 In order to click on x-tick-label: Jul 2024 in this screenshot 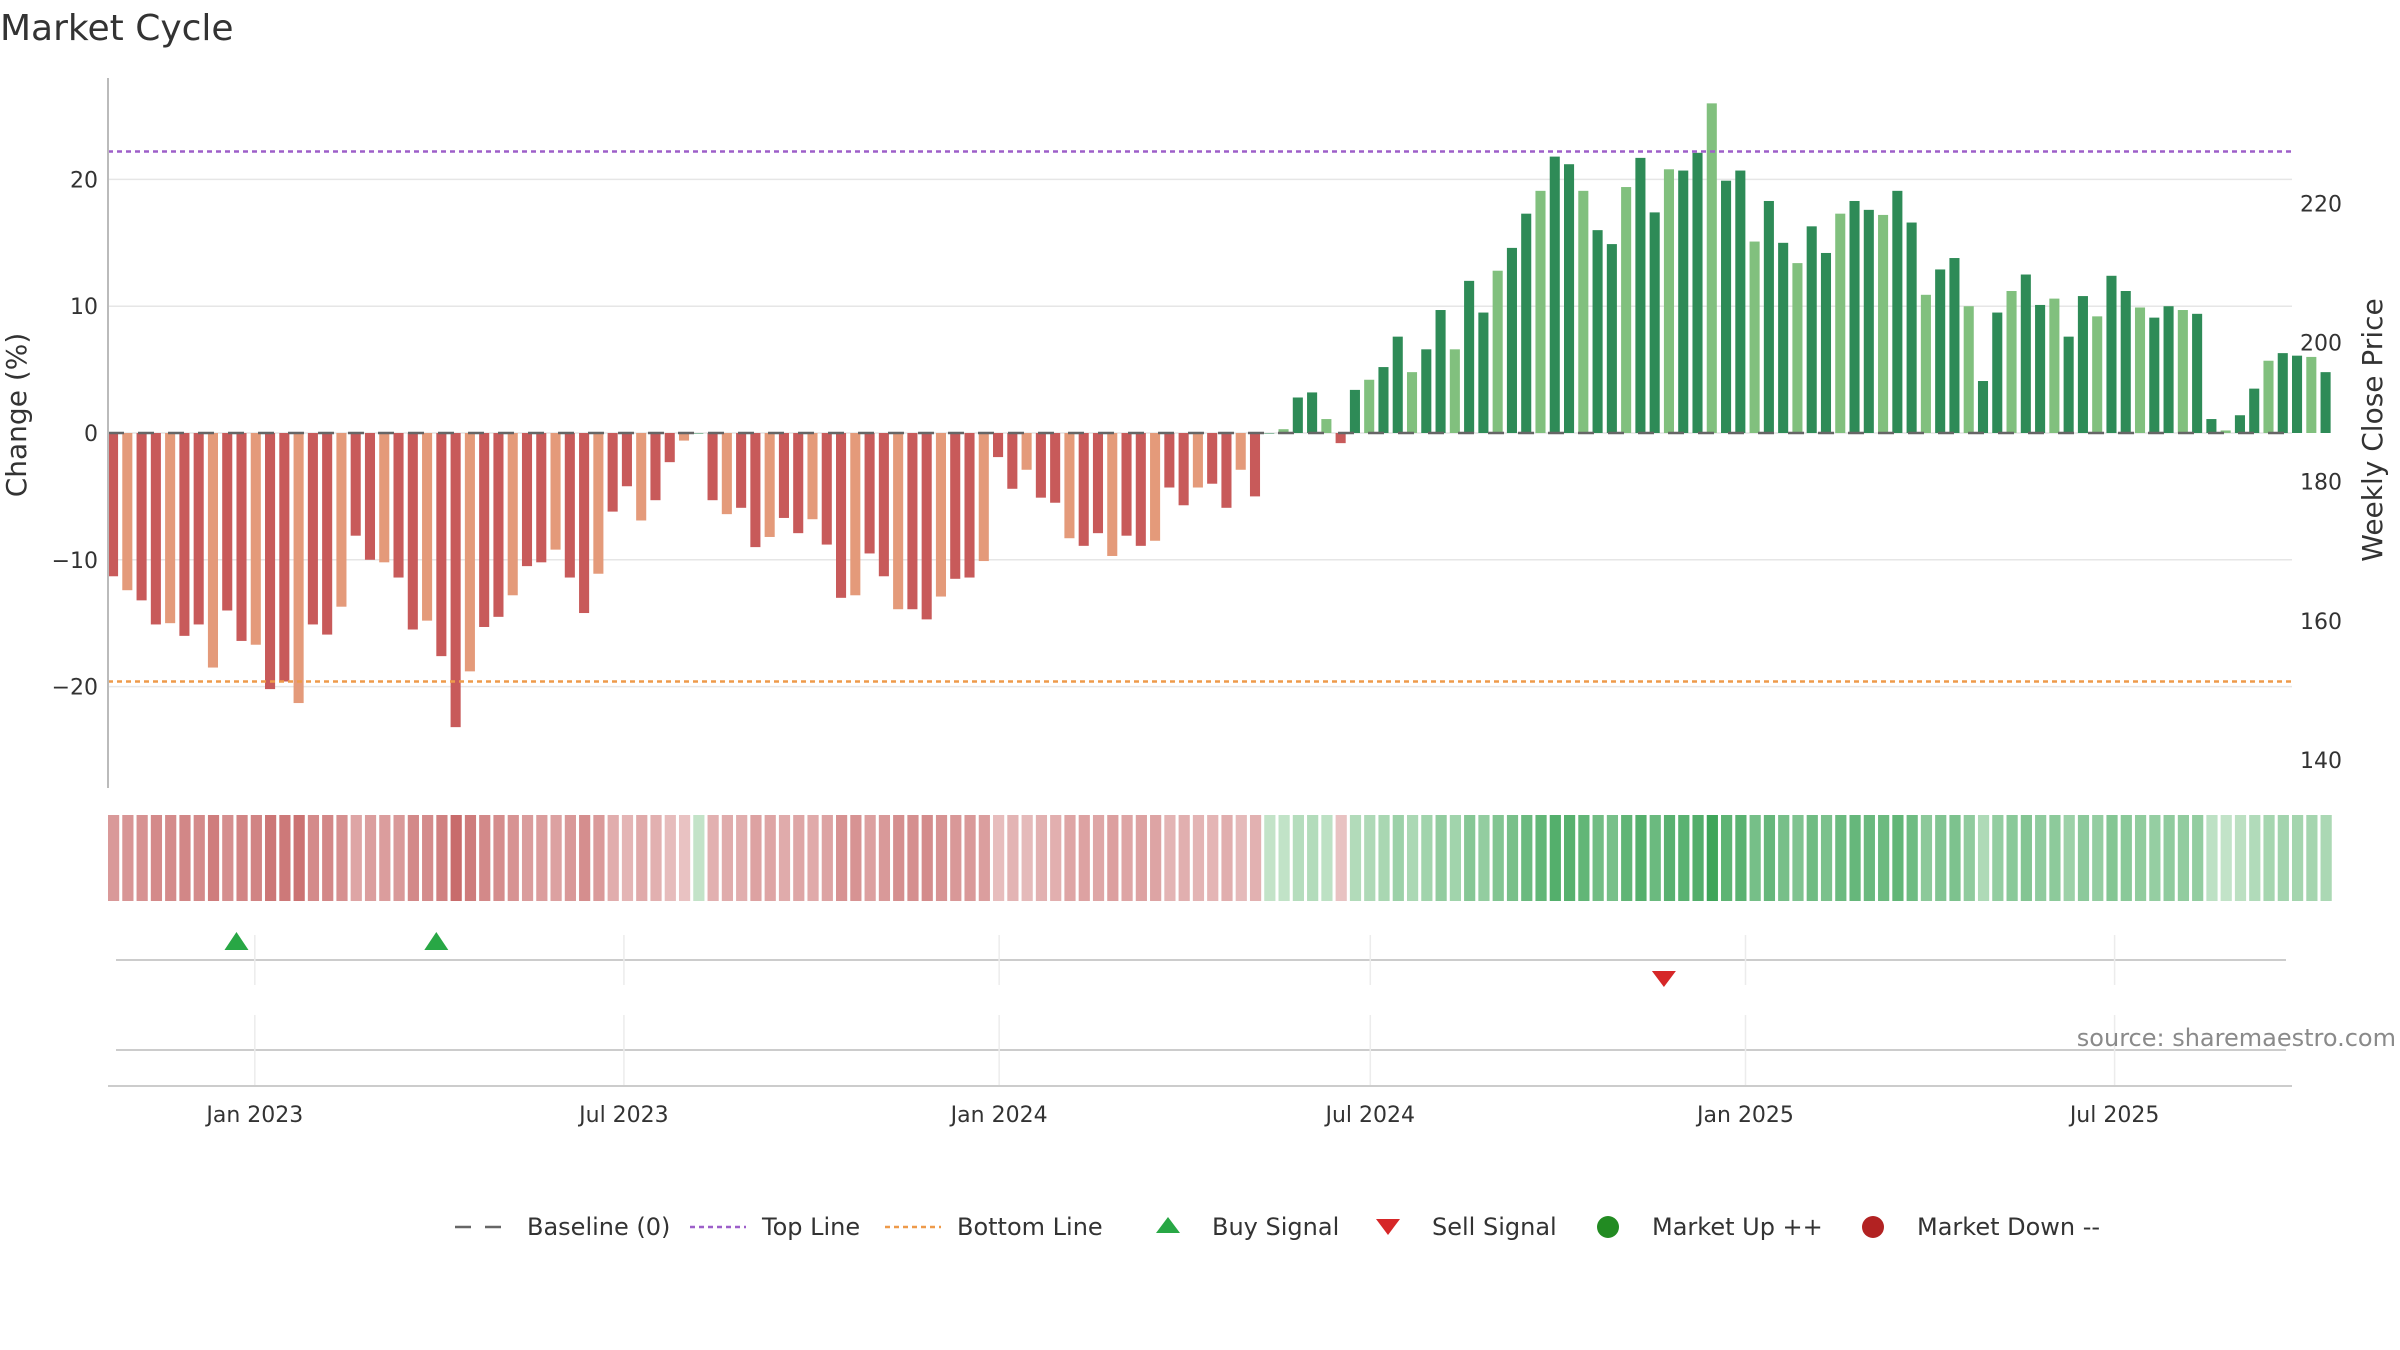, I will do `click(1370, 1115)`.